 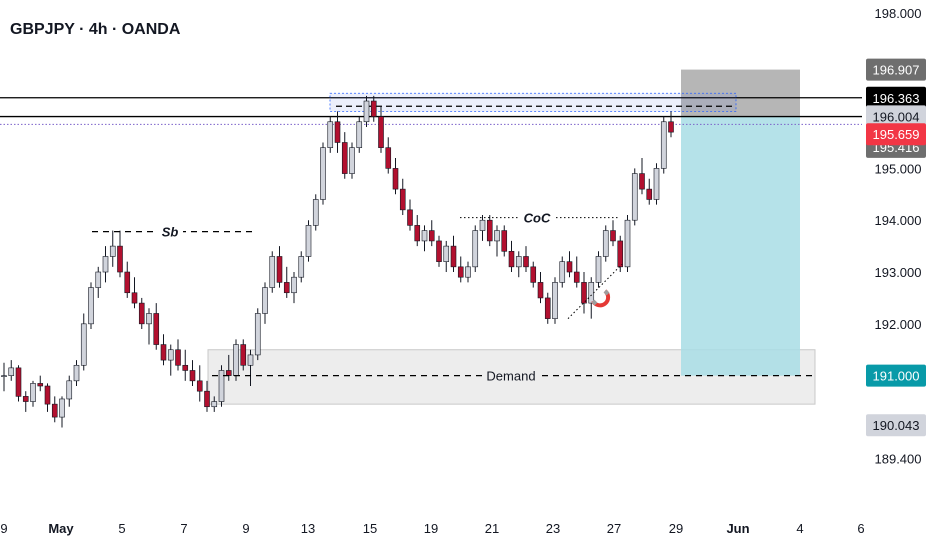 What do you see at coordinates (896, 69) in the screenshot?
I see `price-tag: 196.907` at bounding box center [896, 69].